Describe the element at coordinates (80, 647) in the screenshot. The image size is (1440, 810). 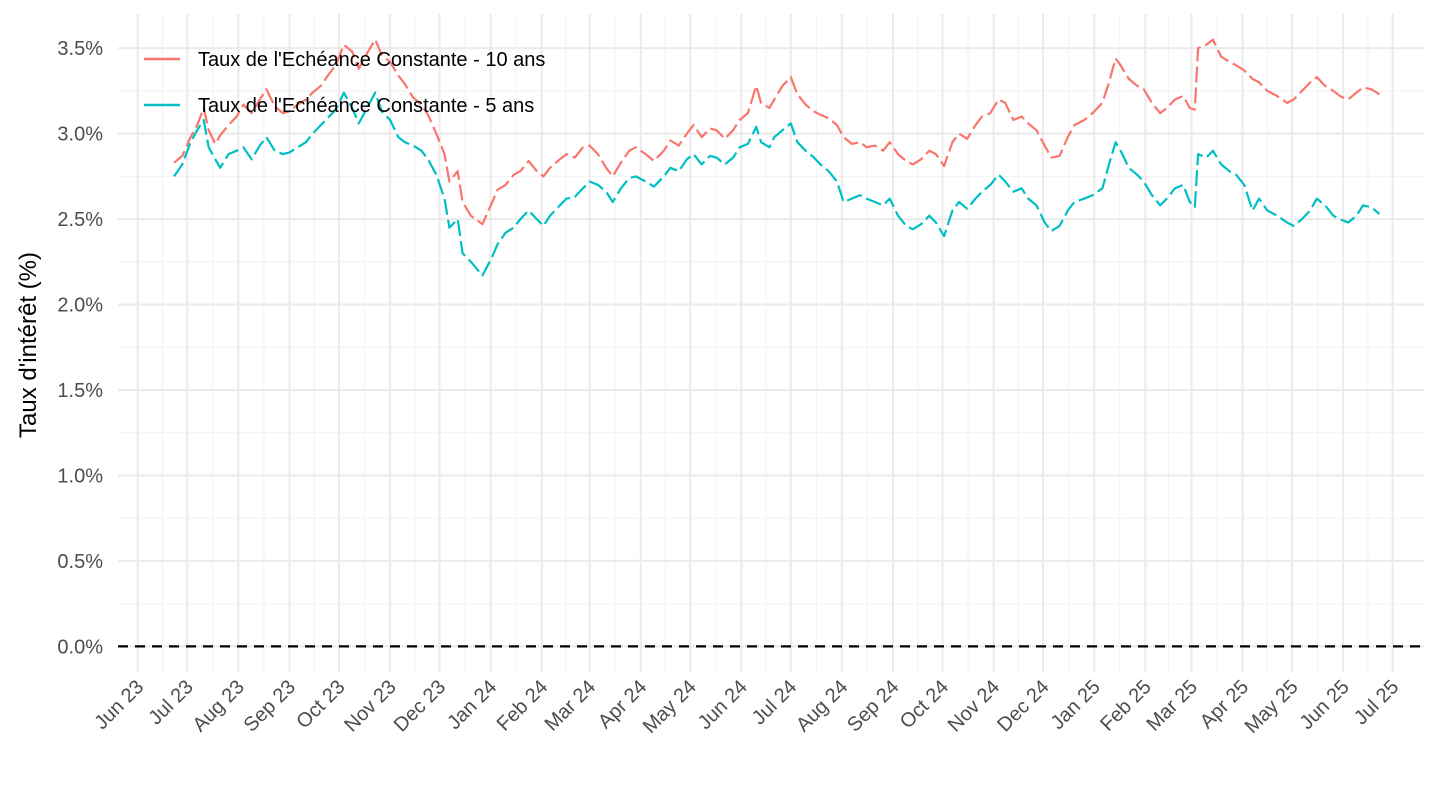
I see `y-tick-label: 0.0%` at that location.